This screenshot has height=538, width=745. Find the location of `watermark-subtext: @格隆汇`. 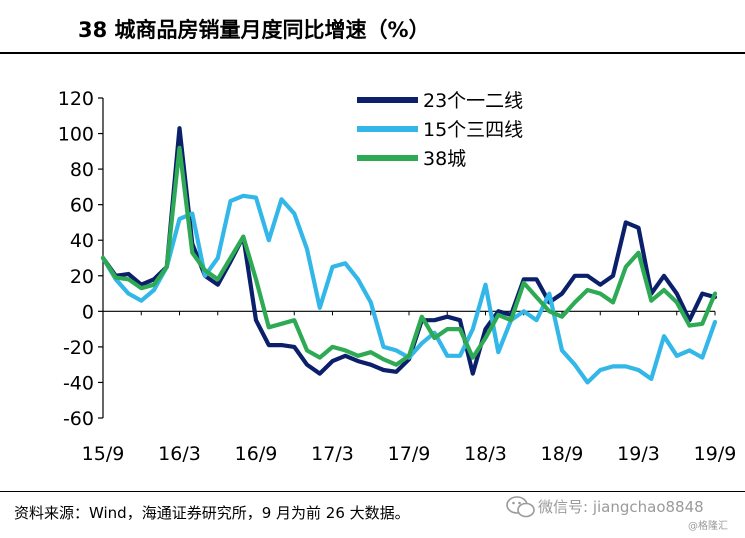

watermark-subtext: @格隆汇 is located at coordinates (708, 526).